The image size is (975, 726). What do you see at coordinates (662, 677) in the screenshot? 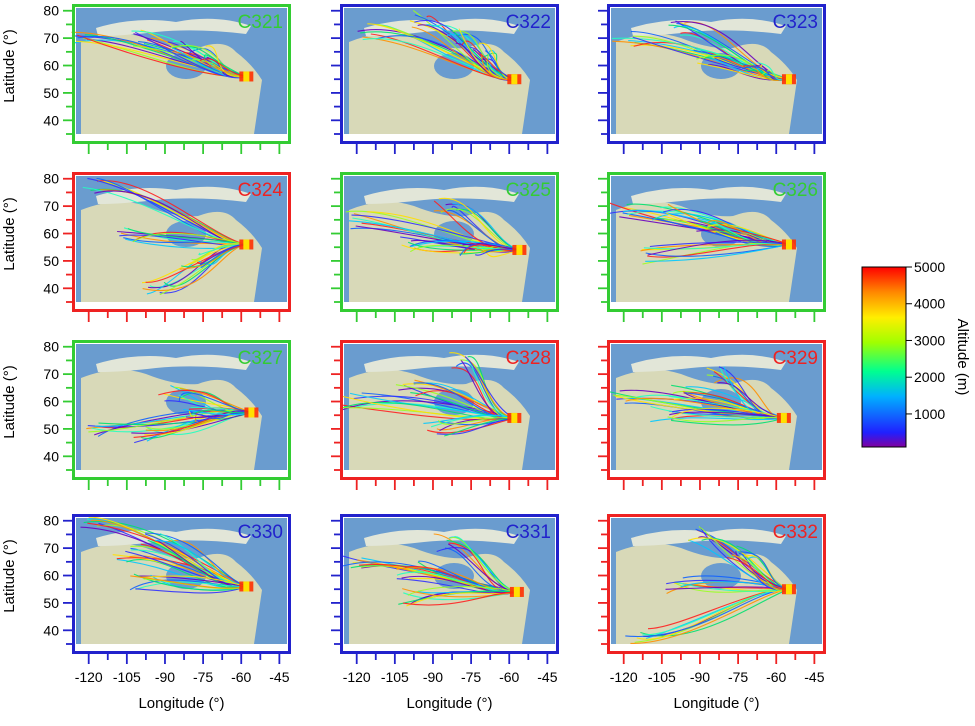
I see `x-tick-label: -105` at bounding box center [662, 677].